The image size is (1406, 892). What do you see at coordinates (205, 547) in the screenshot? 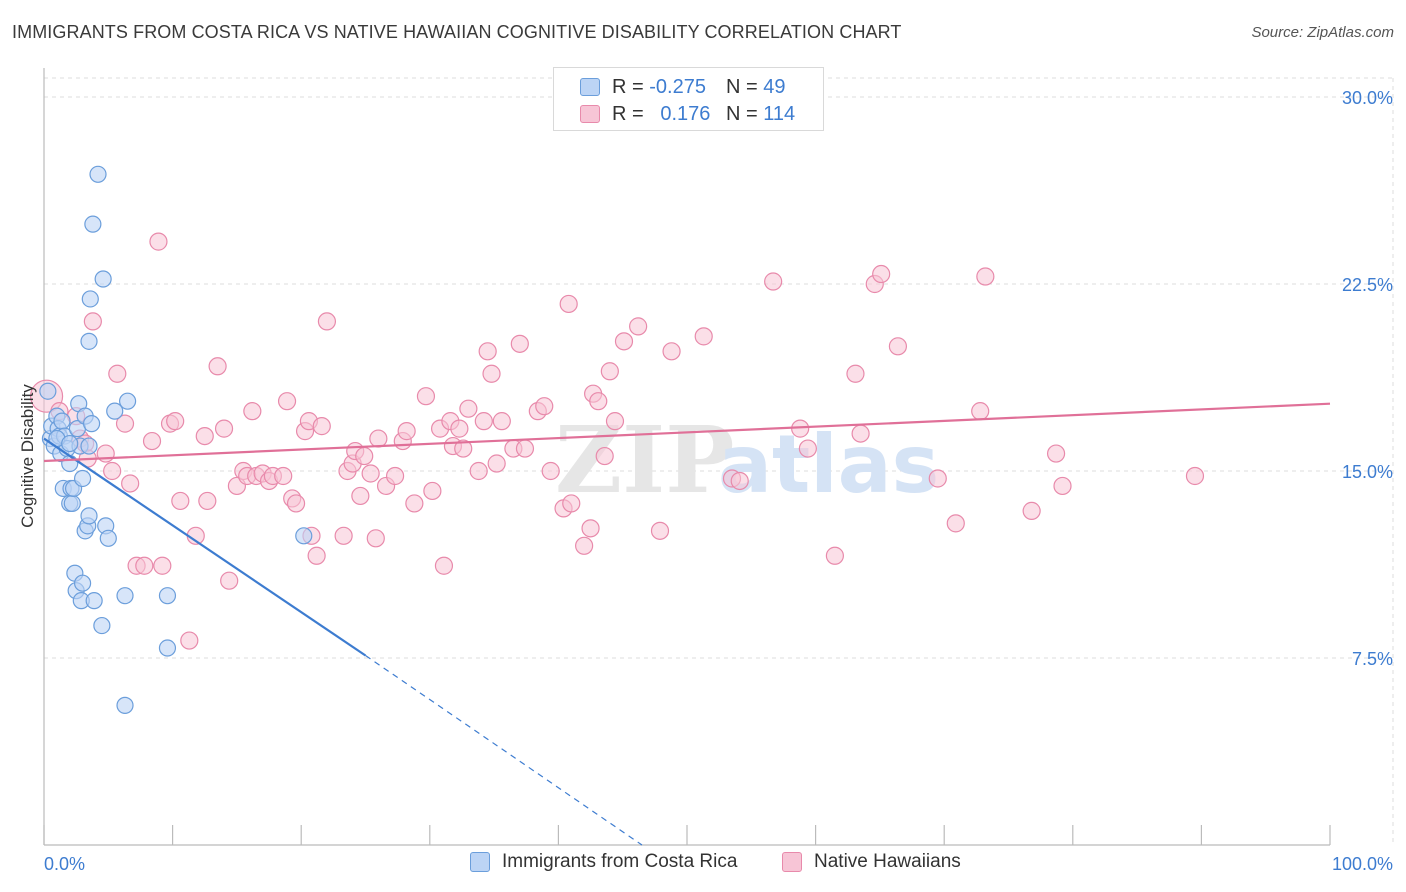
I see `costa-rica-trend-line` at bounding box center [205, 547].